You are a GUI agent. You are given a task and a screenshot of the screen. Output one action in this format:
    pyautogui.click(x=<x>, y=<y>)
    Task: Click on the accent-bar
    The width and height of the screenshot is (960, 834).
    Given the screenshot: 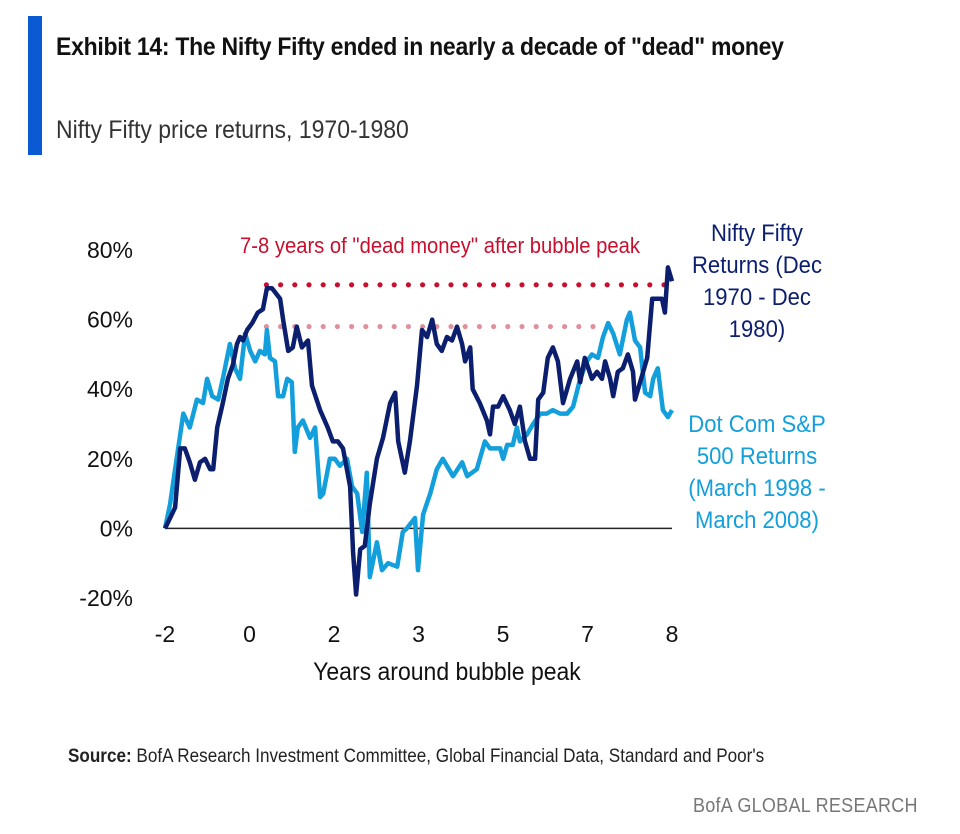 What is the action you would take?
    pyautogui.click(x=35, y=85)
    